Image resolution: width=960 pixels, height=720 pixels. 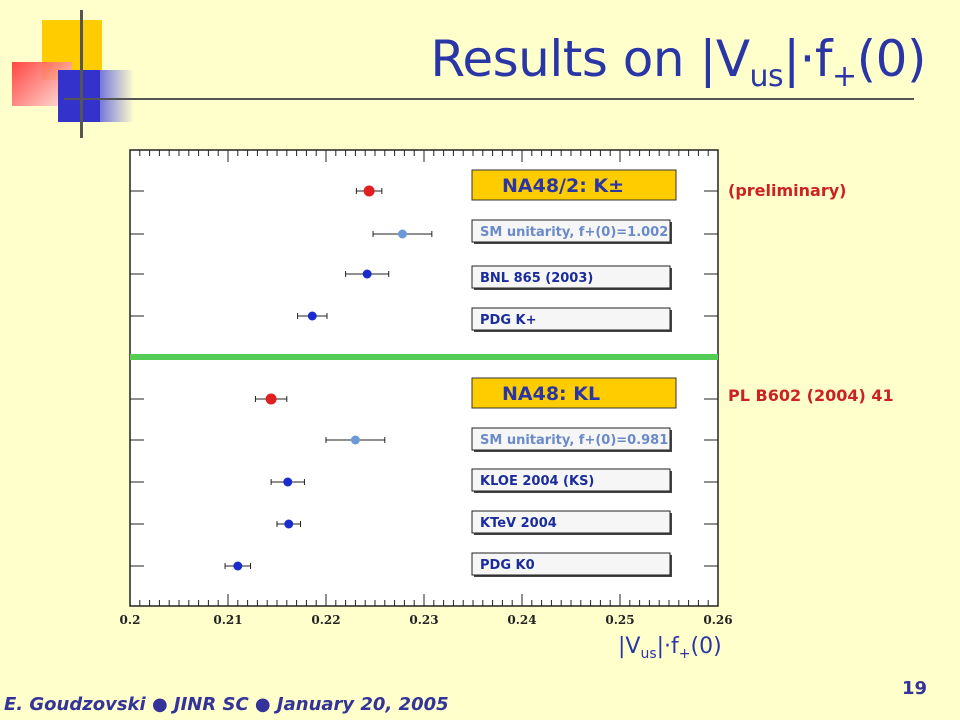 I want to click on slide-title: Results on |Vus|·f+(0), so click(x=678, y=62).